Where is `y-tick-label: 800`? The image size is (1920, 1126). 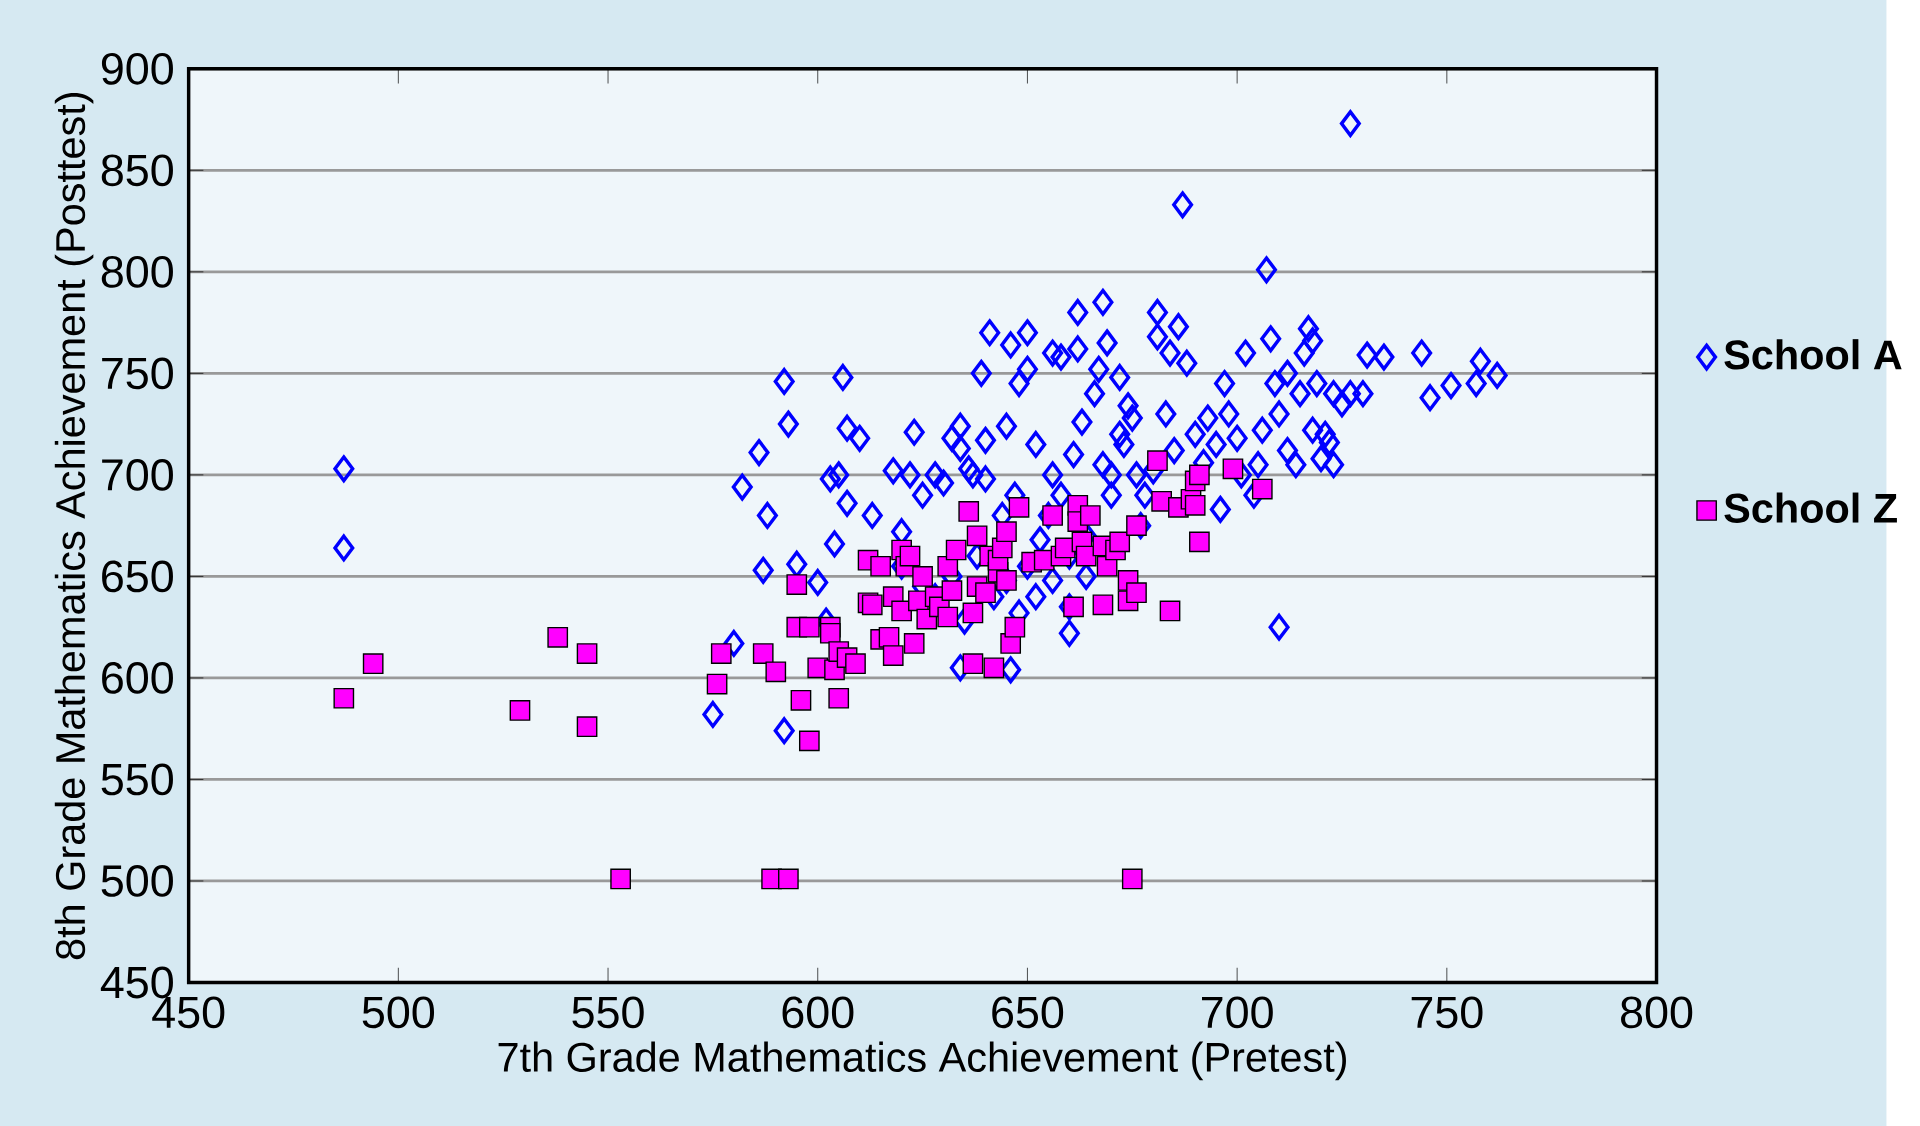
y-tick-label: 800 is located at coordinates (137, 271).